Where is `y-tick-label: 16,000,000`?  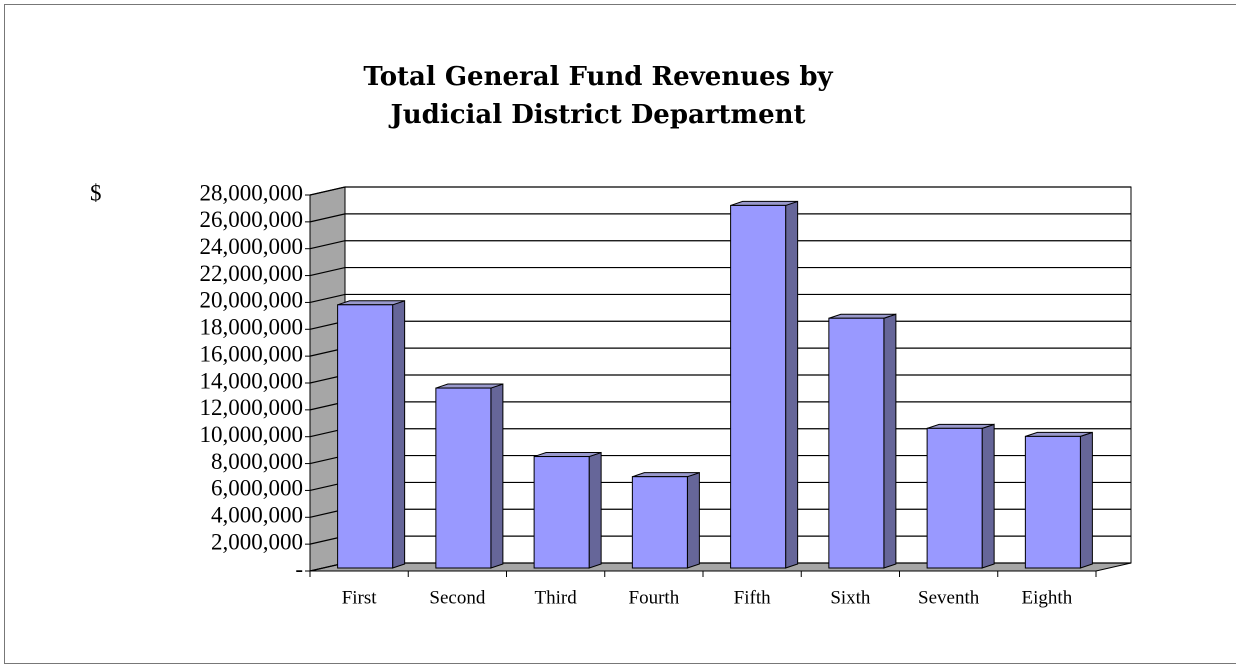
y-tick-label: 16,000,000 is located at coordinates (252, 353).